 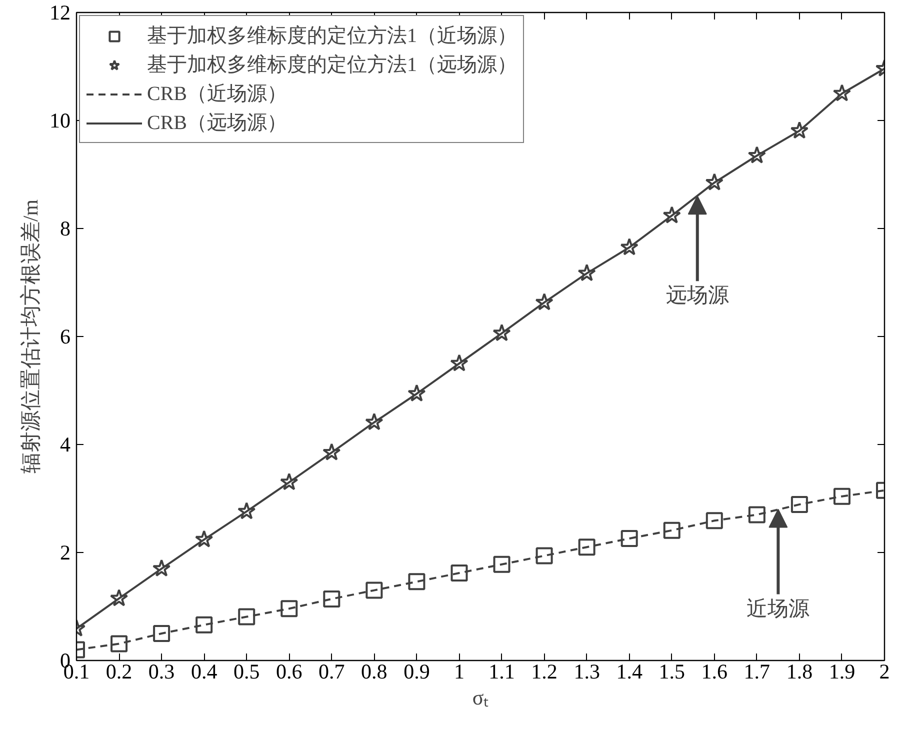 What do you see at coordinates (697, 295) in the screenshot?
I see `annotation: 远场源` at bounding box center [697, 295].